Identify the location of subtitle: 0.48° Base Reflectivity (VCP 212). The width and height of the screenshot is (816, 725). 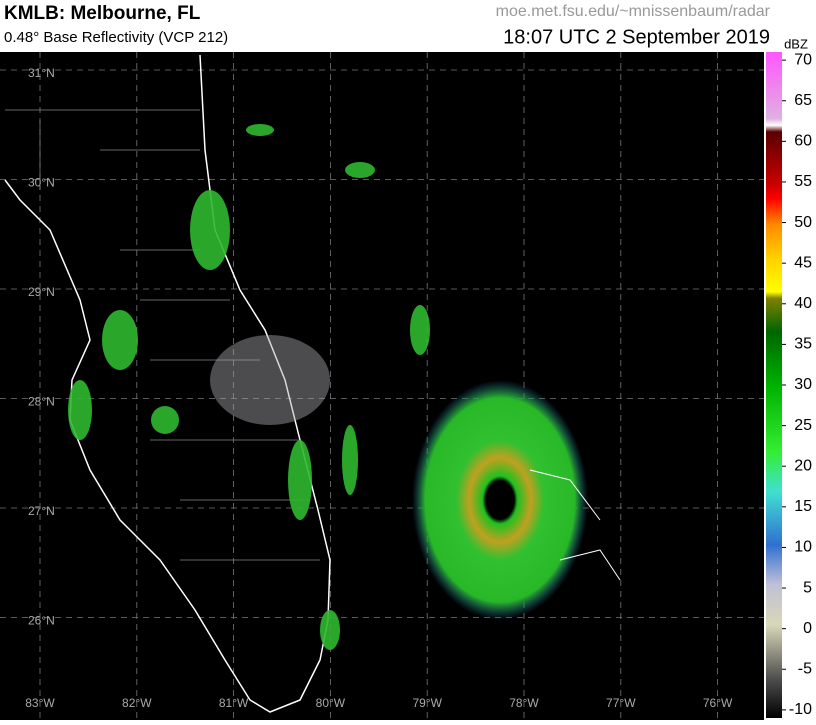
(116, 37).